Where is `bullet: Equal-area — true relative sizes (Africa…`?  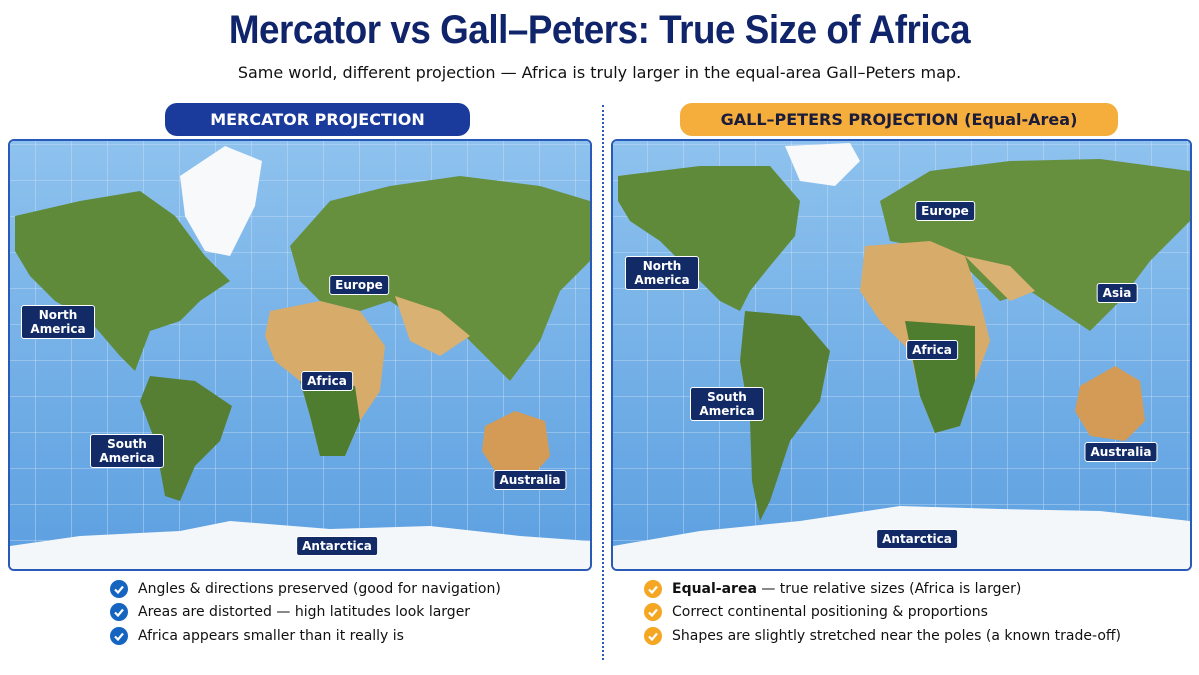 bullet: Equal-area — true relative sizes (Africa… is located at coordinates (832, 589).